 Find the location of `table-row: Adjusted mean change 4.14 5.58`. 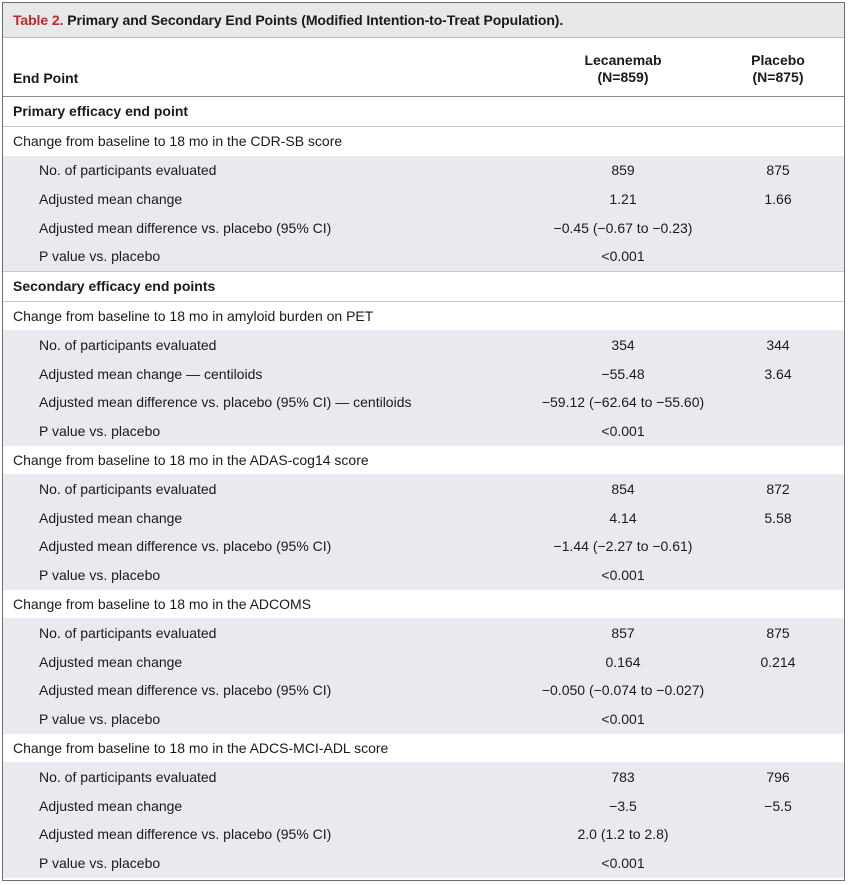

table-row: Adjusted mean change 4.14 5.58 is located at coordinates (423, 517).